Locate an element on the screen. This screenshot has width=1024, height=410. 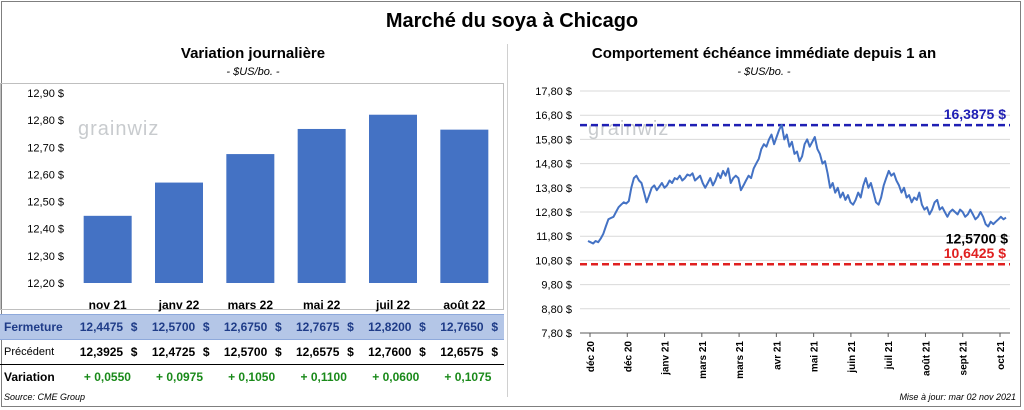
x-tick-label: nov 21 is located at coordinates (108, 305).